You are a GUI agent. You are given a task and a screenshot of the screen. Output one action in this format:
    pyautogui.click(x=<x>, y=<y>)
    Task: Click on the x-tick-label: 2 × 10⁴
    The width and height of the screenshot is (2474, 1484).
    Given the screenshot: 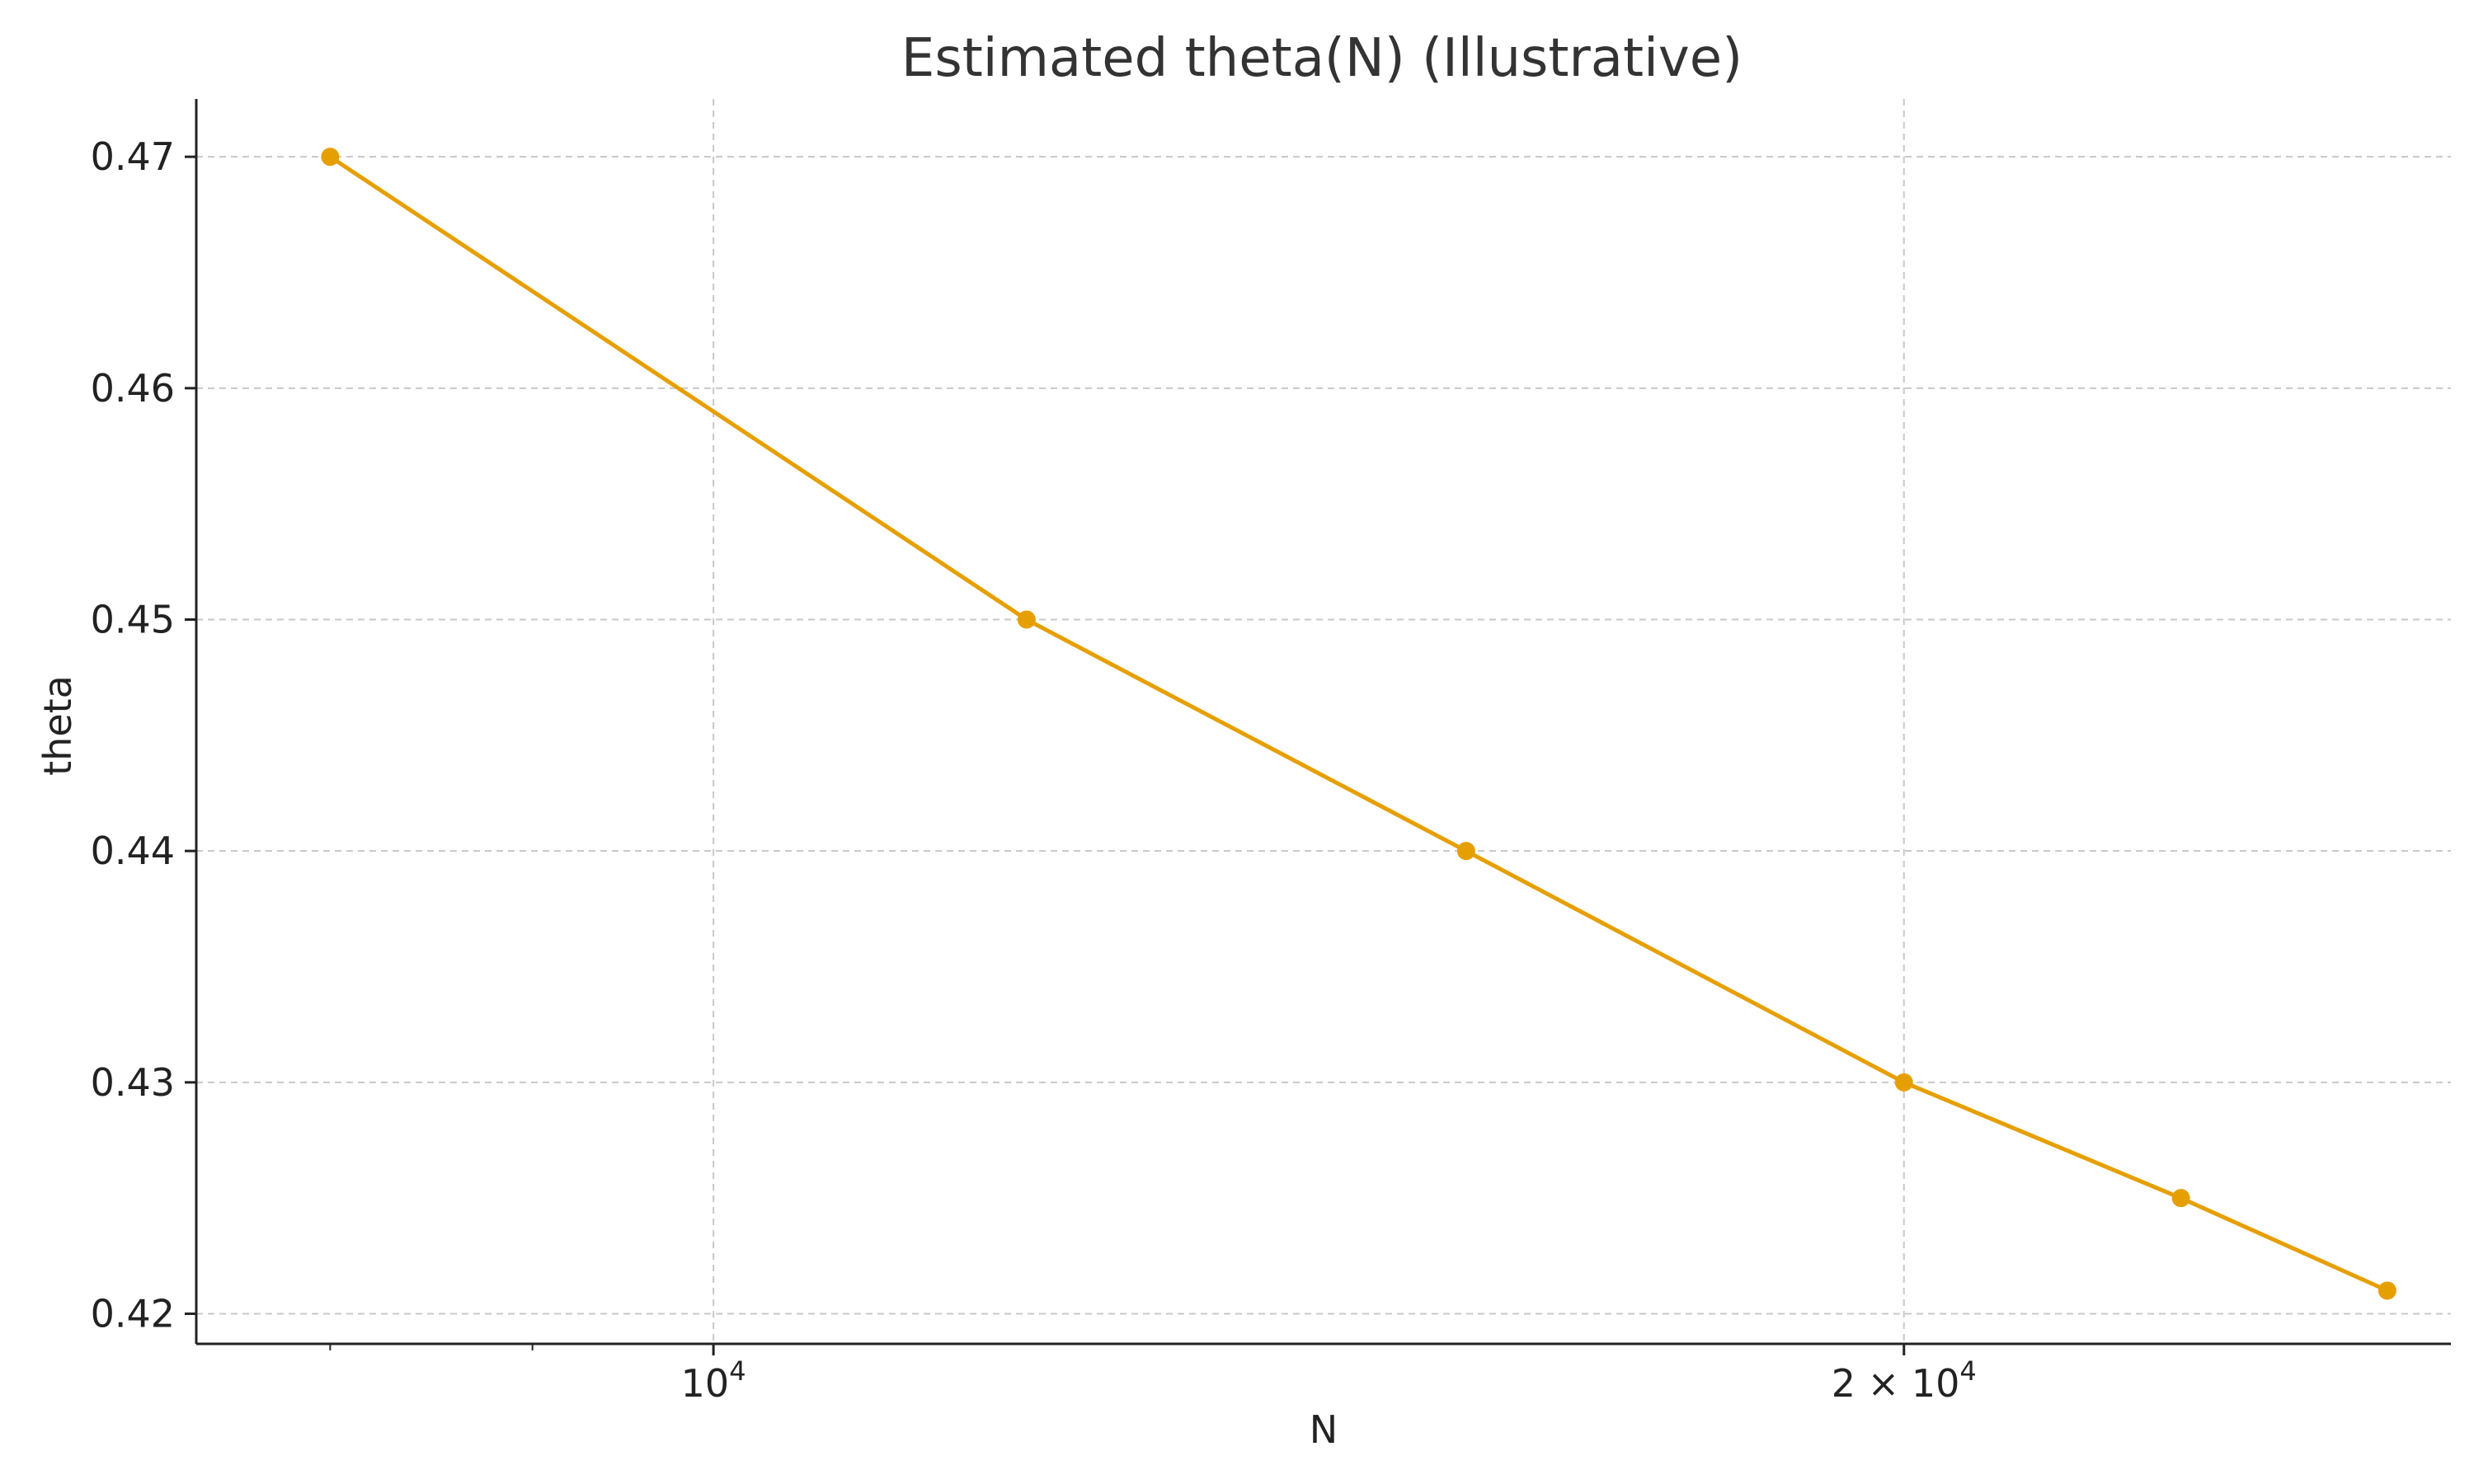 What is the action you would take?
    pyautogui.click(x=1904, y=1380)
    